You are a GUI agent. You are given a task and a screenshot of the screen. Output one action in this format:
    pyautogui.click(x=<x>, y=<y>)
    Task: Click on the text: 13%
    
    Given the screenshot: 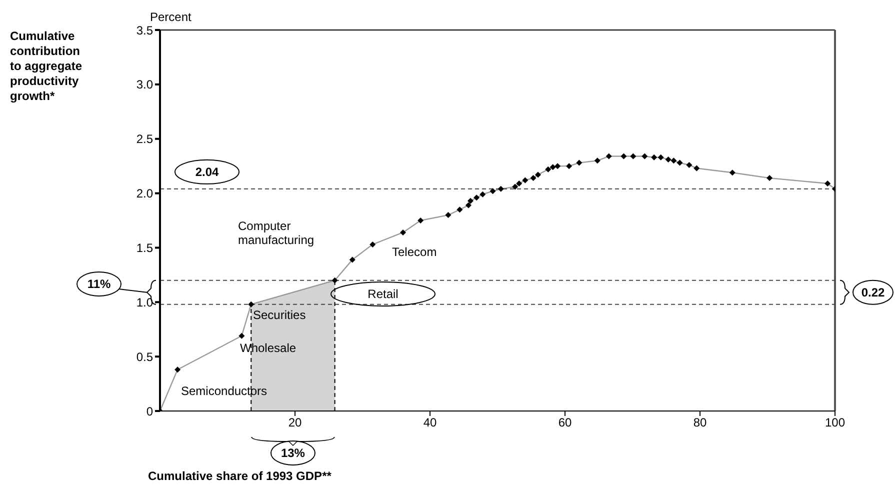 What is the action you would take?
    pyautogui.click(x=293, y=453)
    